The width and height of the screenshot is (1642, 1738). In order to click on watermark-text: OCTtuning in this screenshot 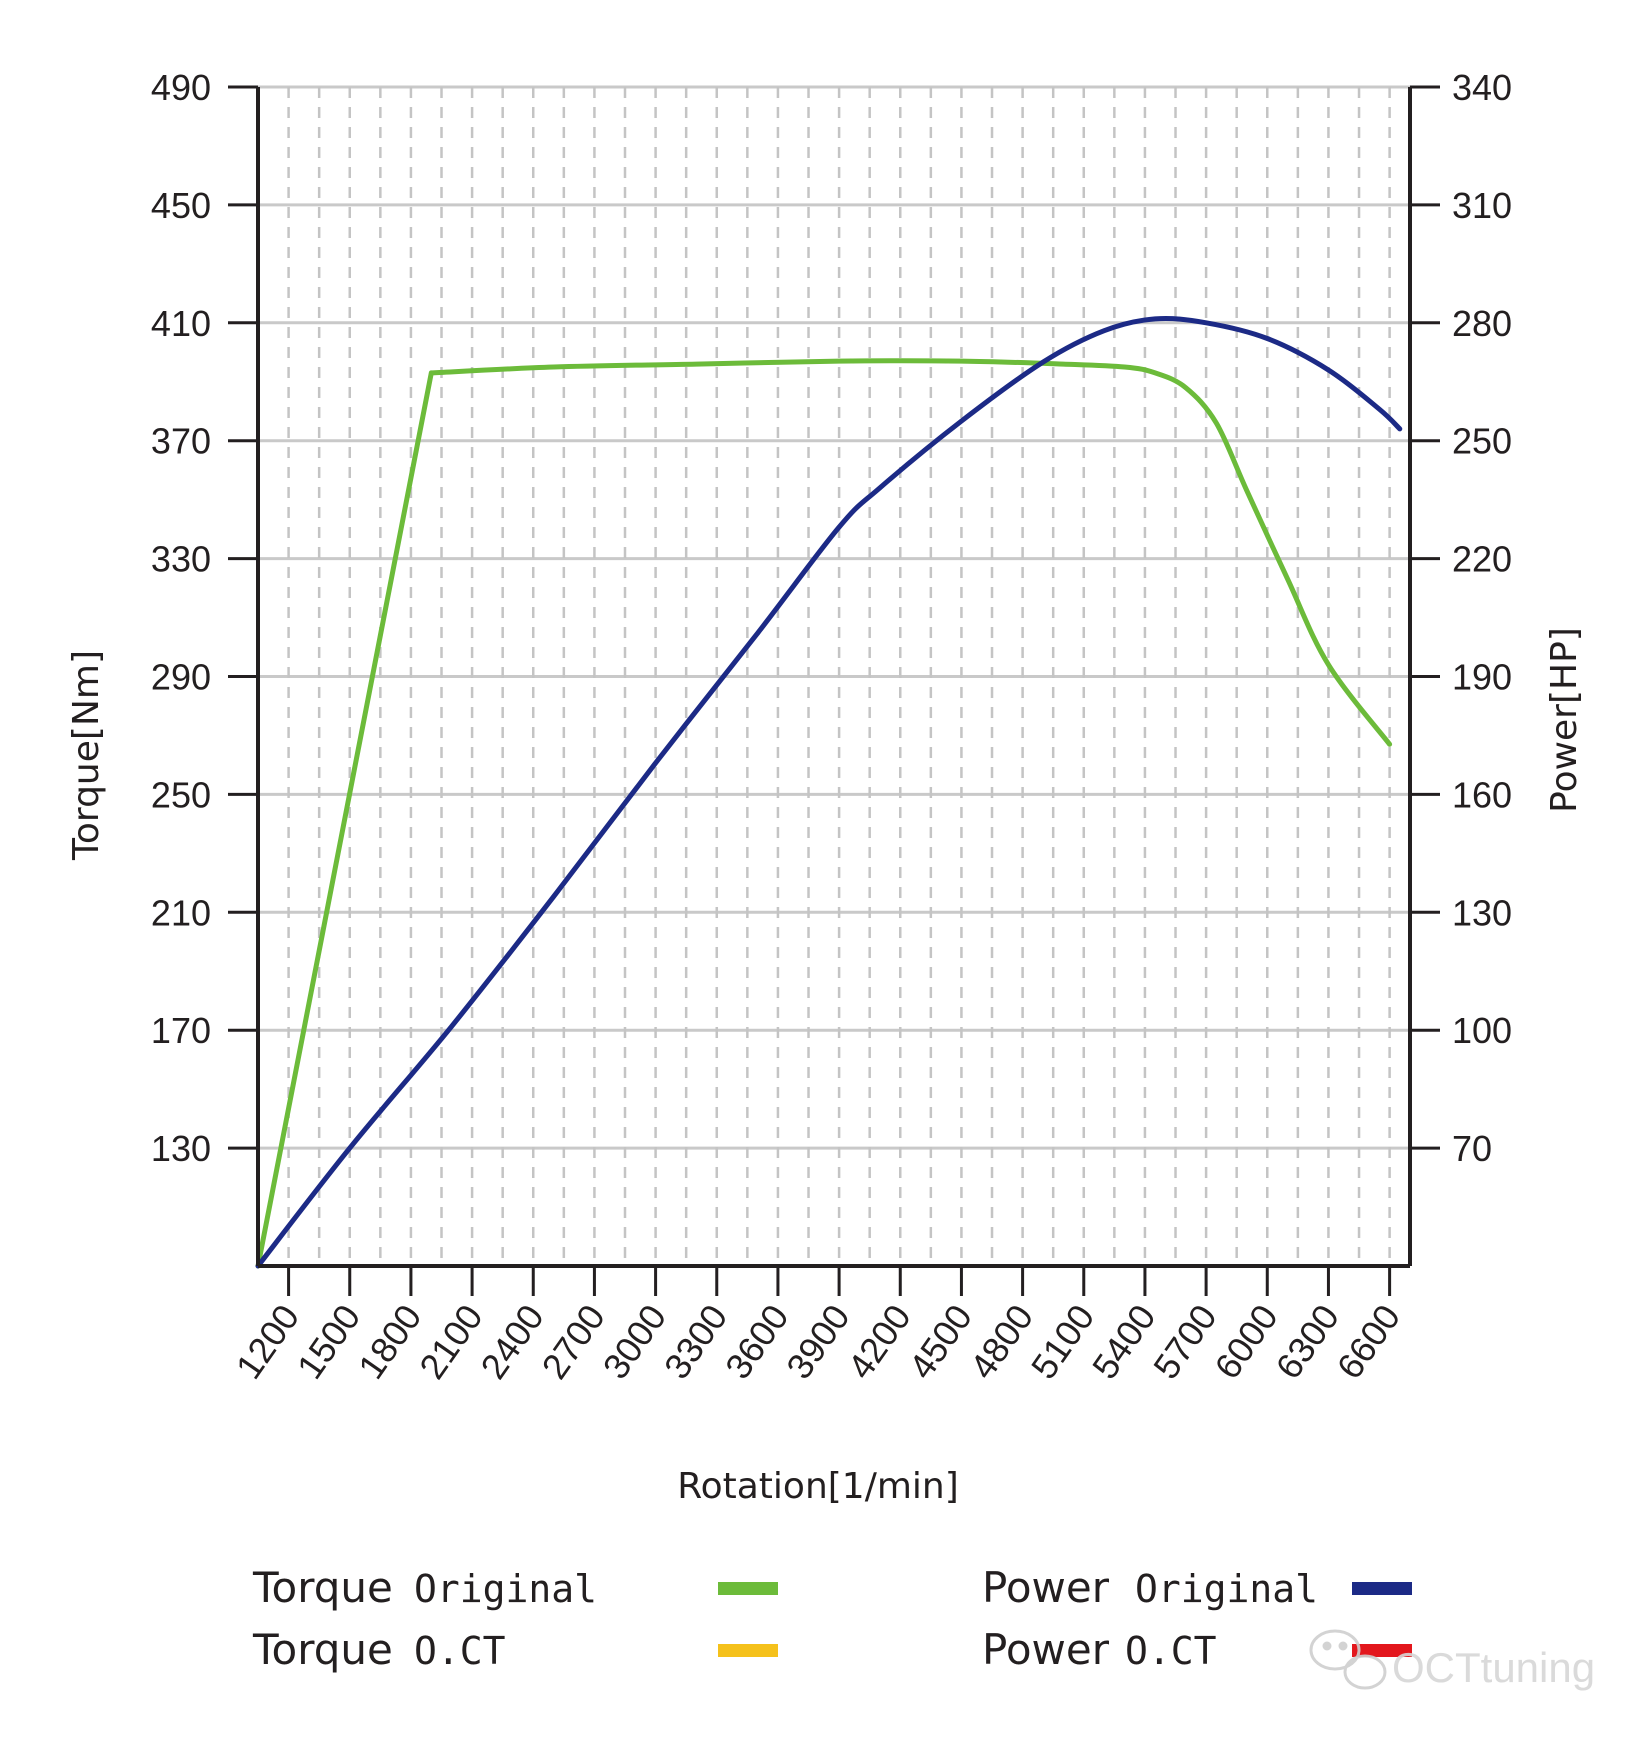, I will do `click(1493, 1667)`.